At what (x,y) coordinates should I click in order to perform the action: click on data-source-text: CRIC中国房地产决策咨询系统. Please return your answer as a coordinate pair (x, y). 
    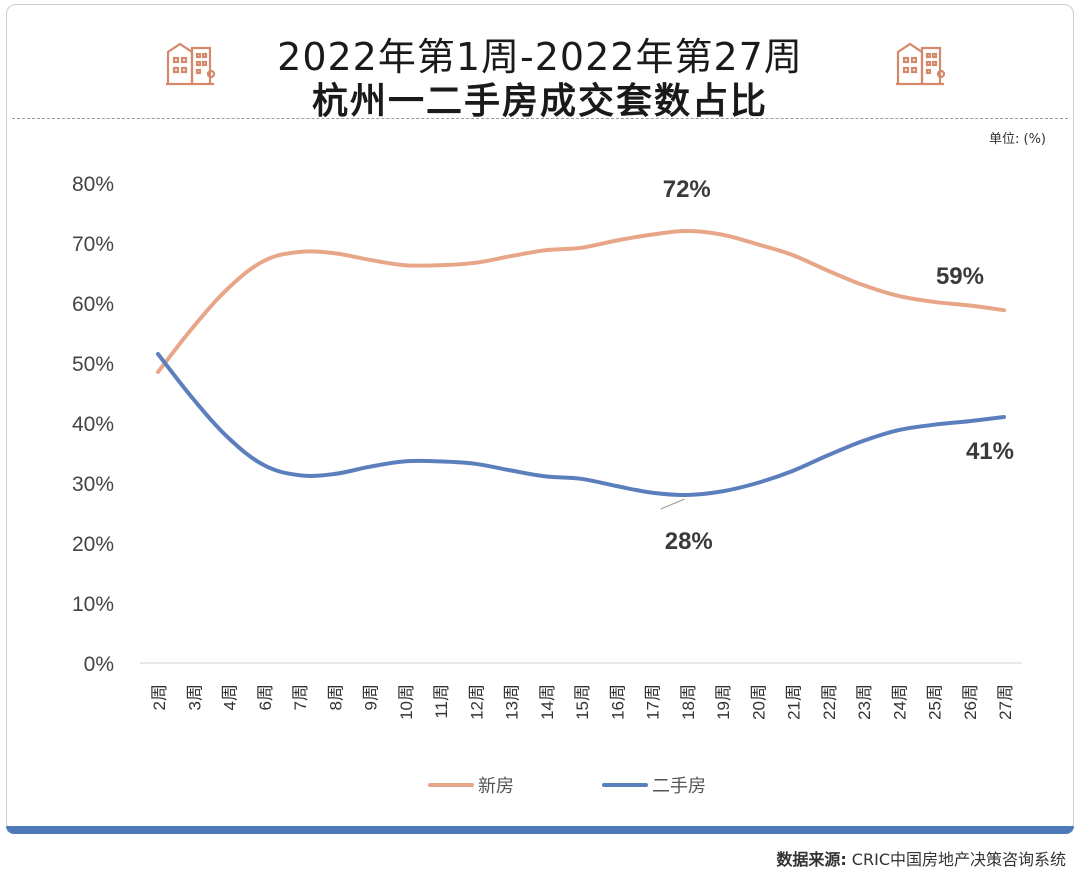
    Looking at the image, I should click on (956, 859).